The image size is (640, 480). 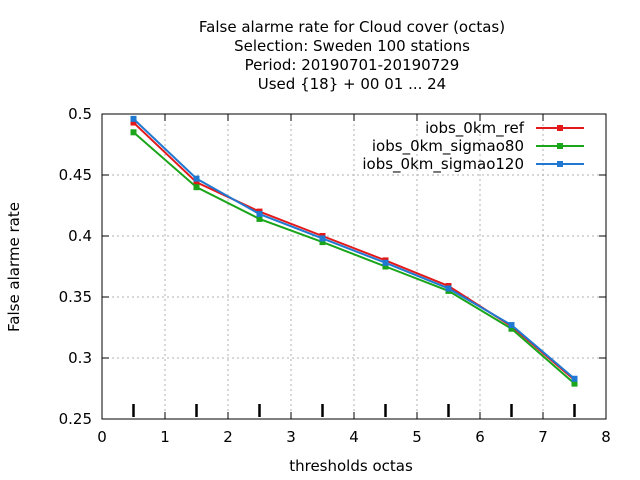 I want to click on legend-label: iobs_0km_ref, so click(x=475, y=128).